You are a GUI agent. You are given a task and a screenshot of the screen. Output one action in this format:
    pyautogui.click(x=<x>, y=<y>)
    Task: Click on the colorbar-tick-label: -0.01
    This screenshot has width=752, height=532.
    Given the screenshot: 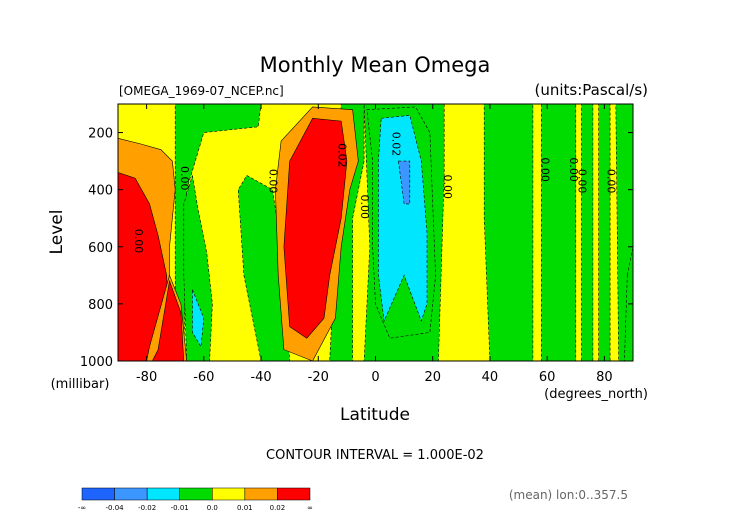 What is the action you would take?
    pyautogui.click(x=180, y=508)
    